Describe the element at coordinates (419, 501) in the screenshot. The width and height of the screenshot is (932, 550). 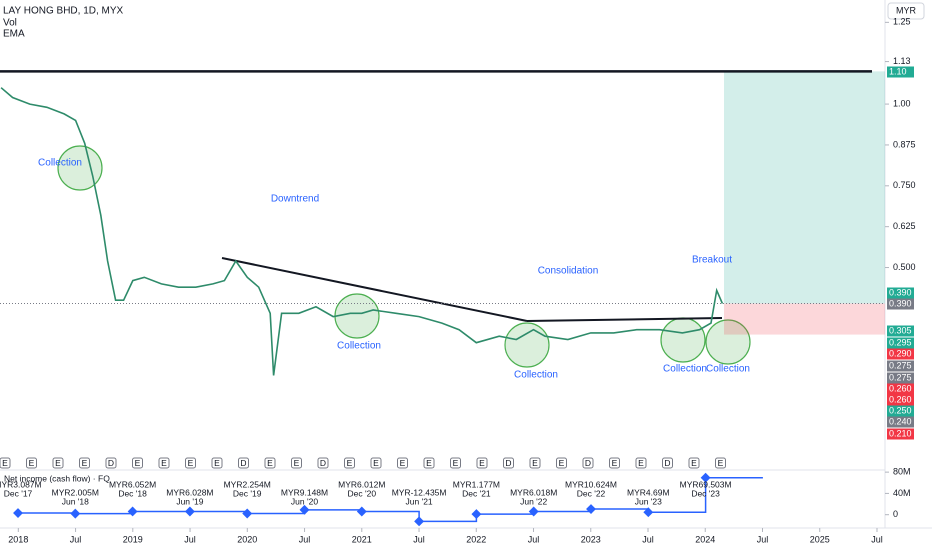
I see `net-income-period: Jun '21` at that location.